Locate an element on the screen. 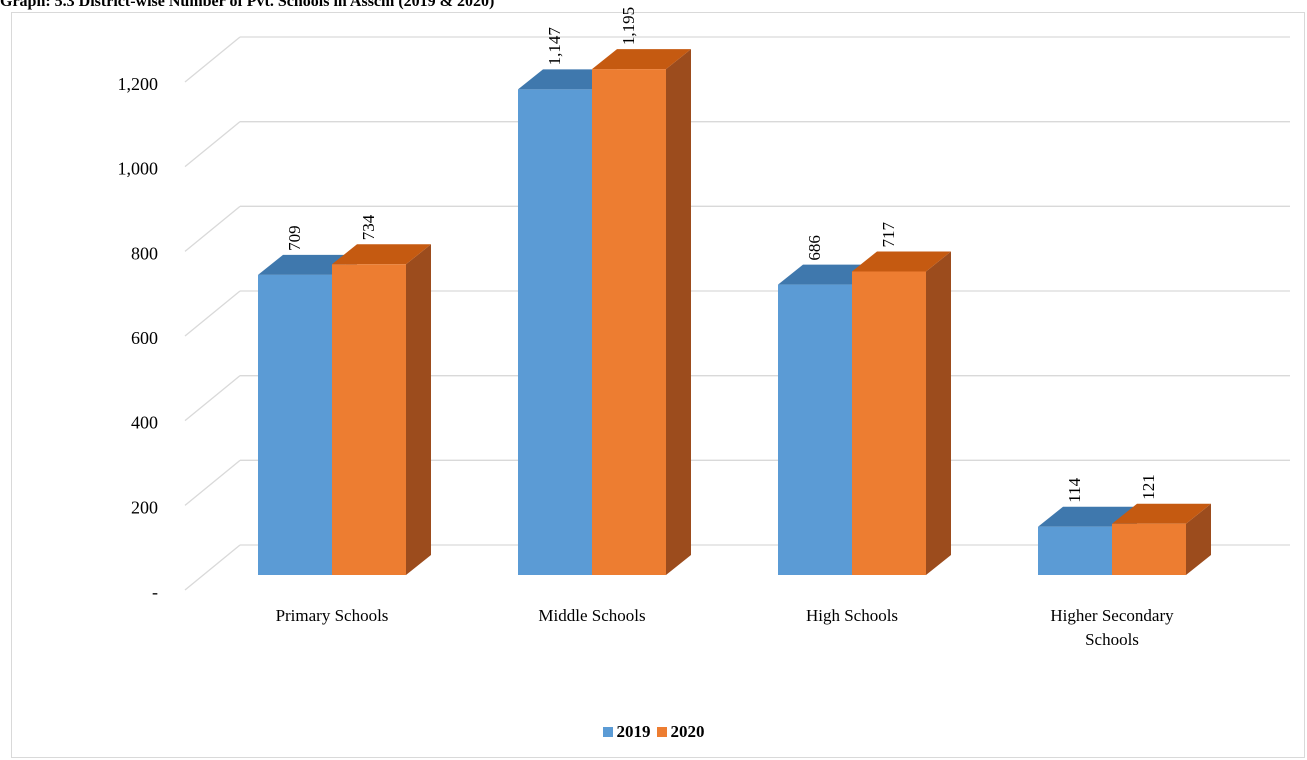 This screenshot has height=760, width=1307. category-label: Schools is located at coordinates (1112, 639).